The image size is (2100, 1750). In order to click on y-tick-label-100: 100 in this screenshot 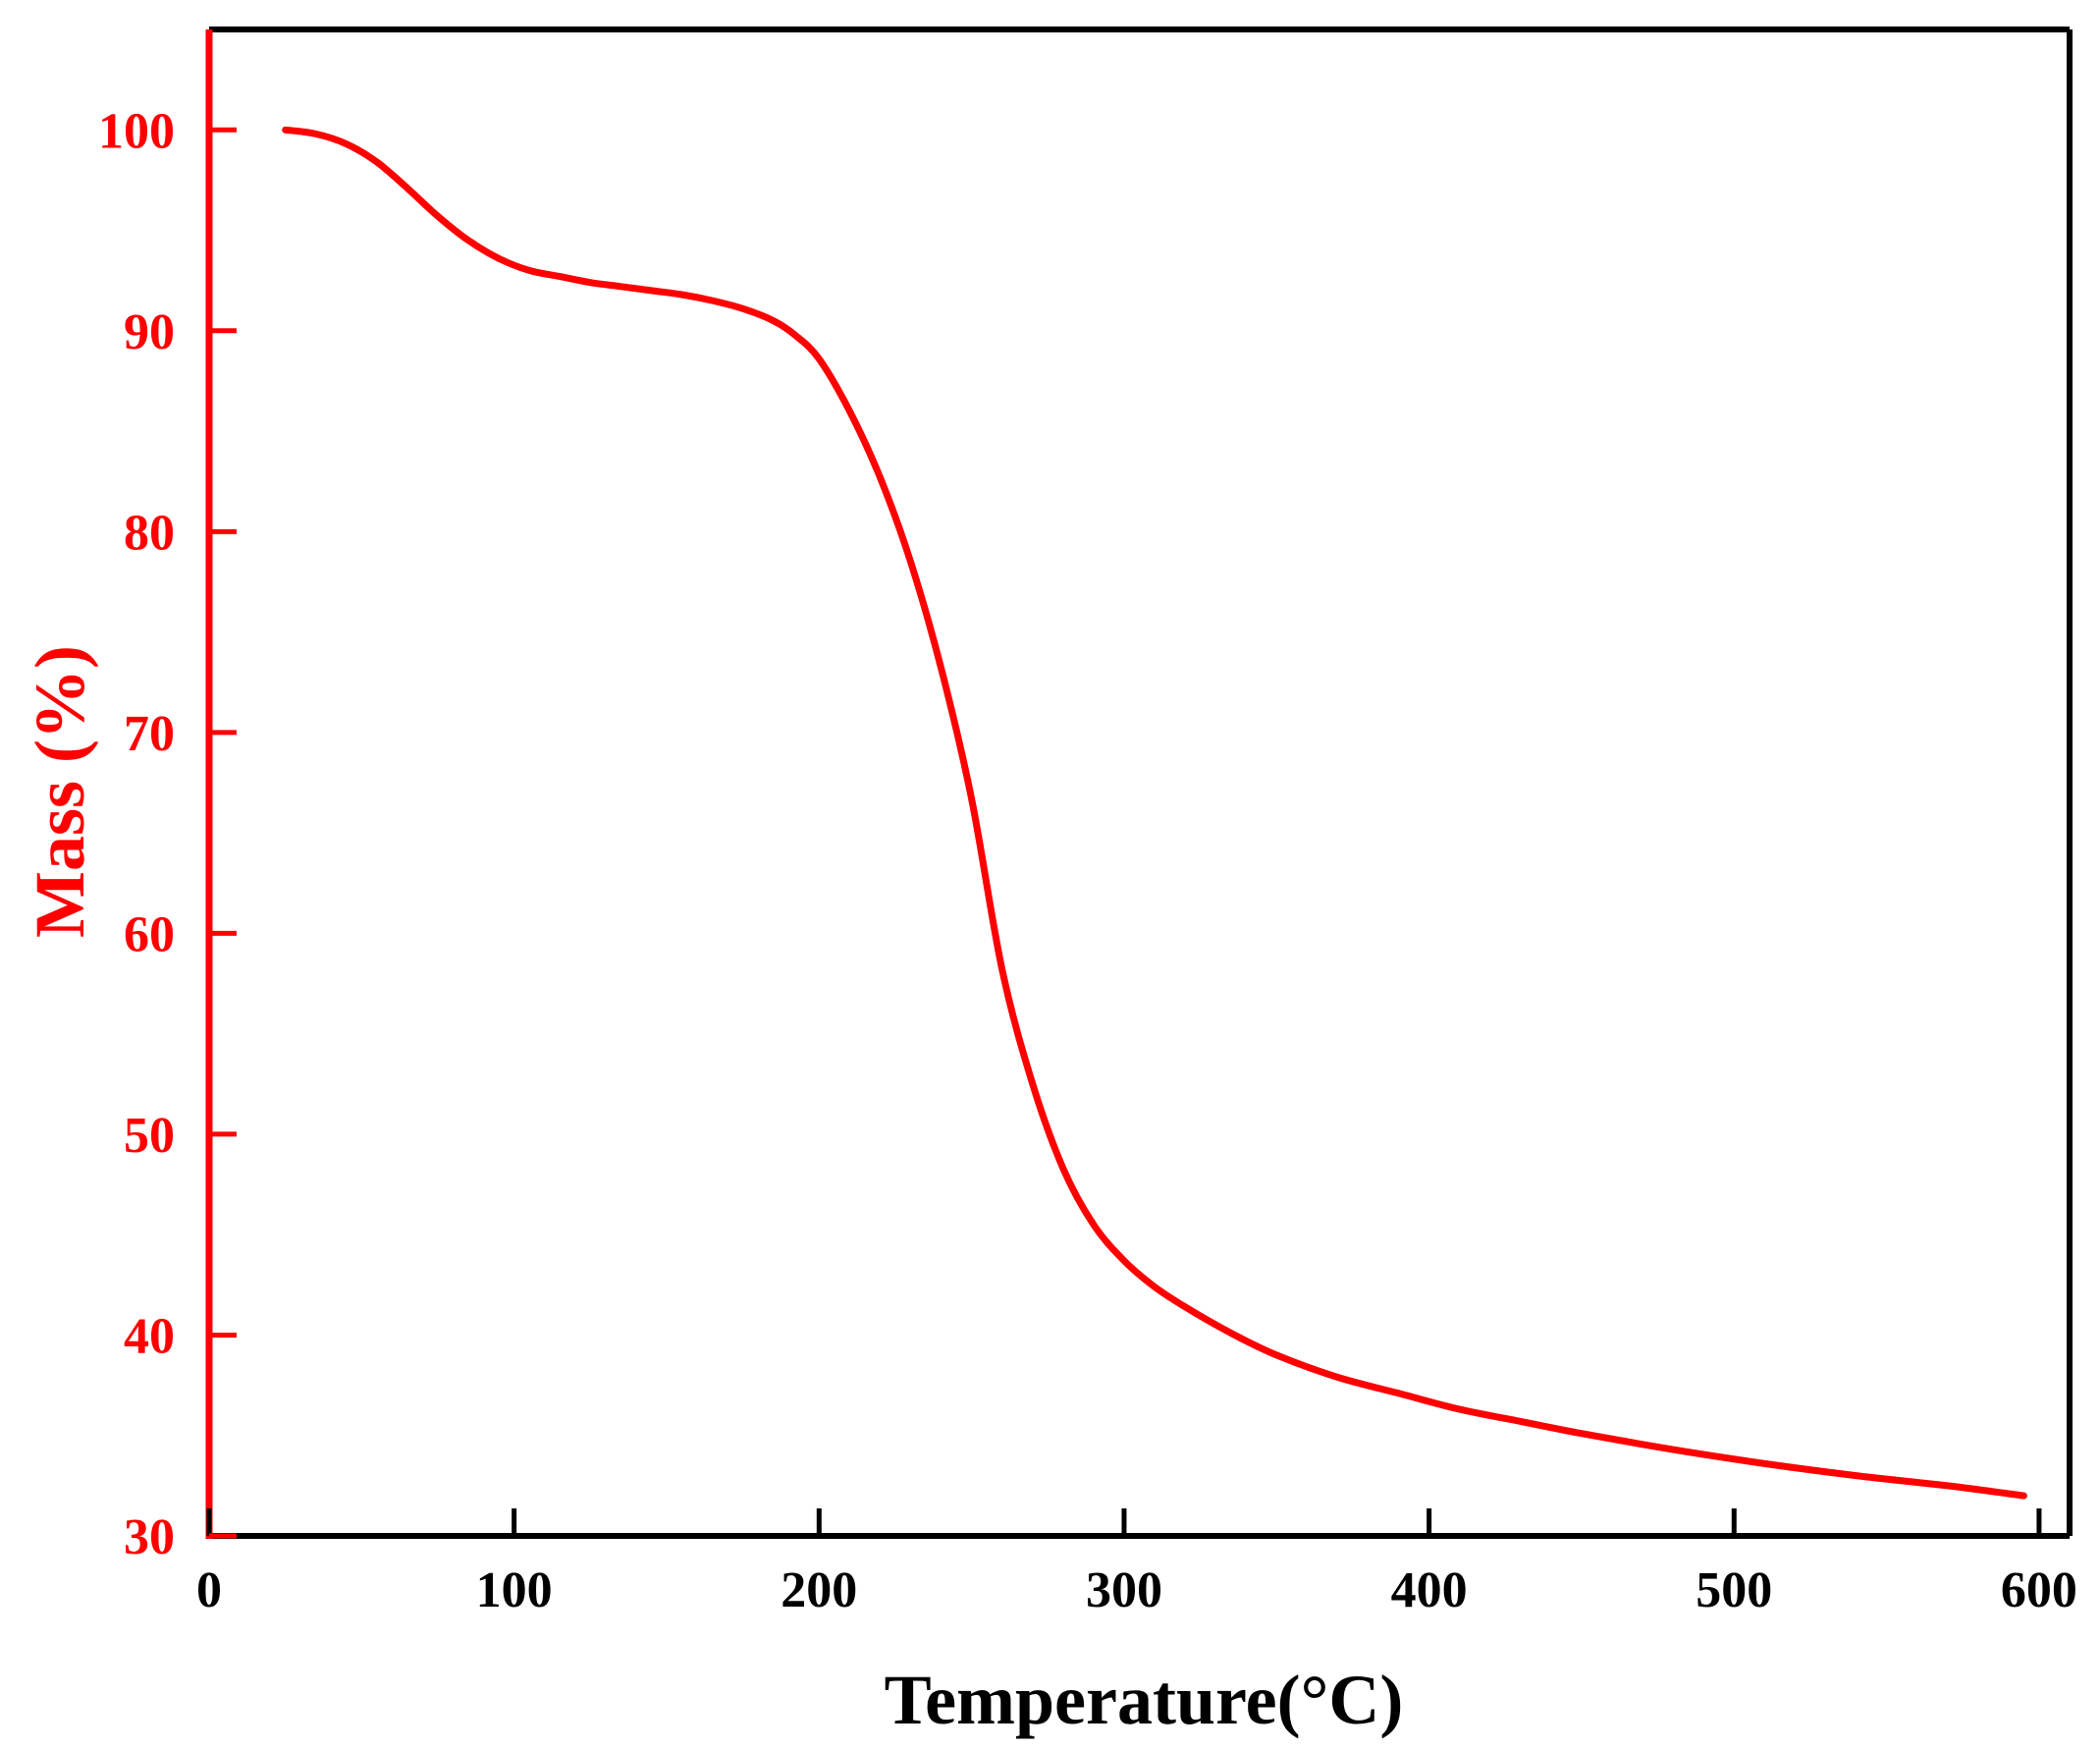, I will do `click(136, 131)`.